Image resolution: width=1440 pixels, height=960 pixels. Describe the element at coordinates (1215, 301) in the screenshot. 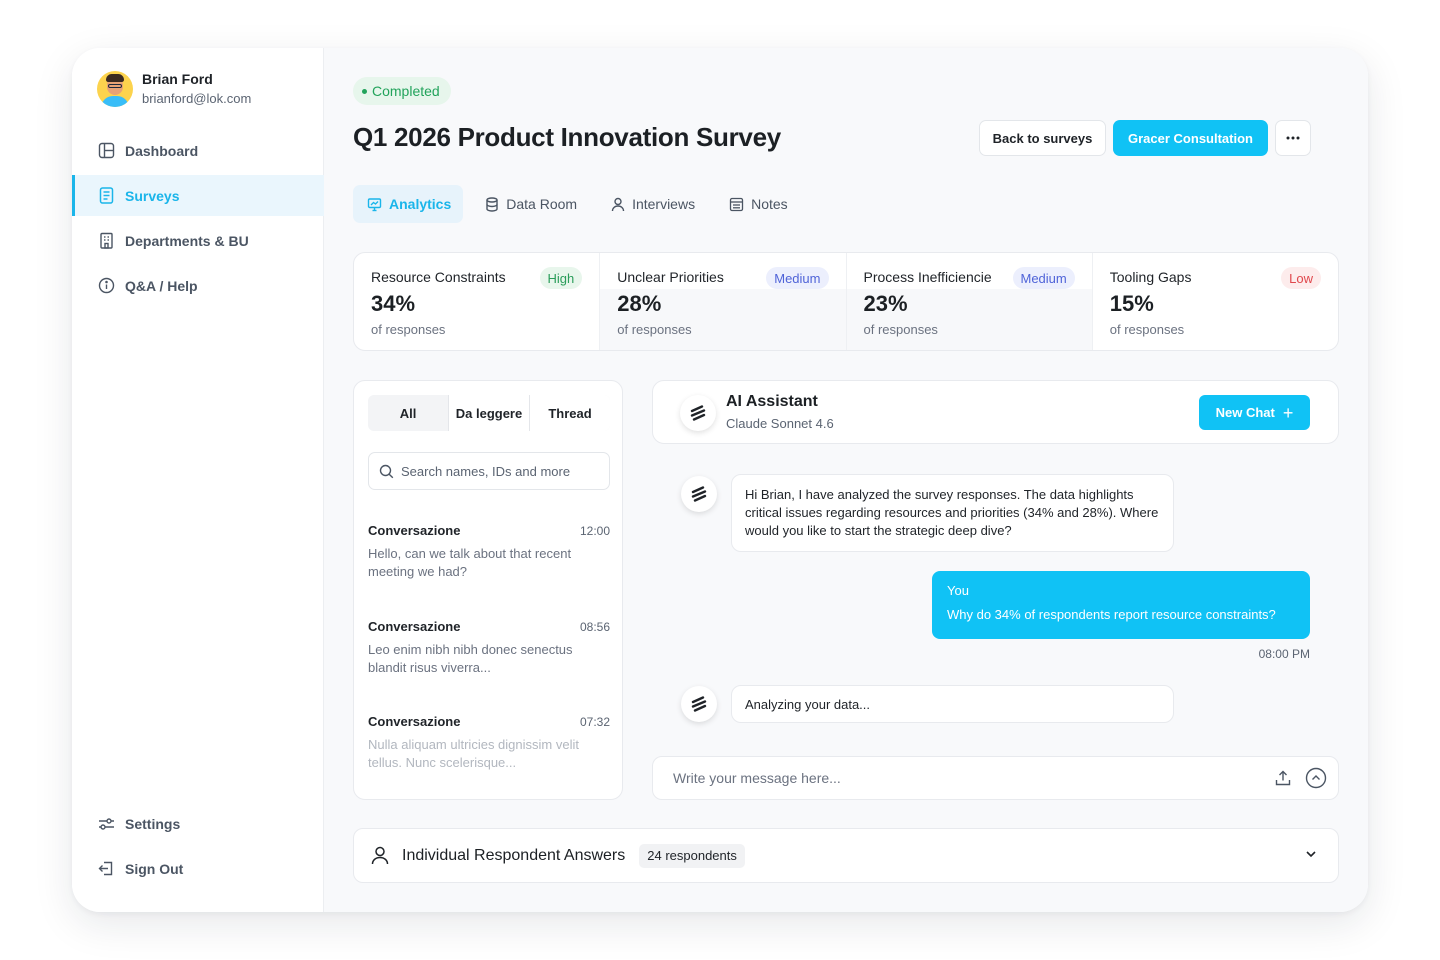

I see `metric-card: Tooling Gaps Low 15% of responses` at that location.